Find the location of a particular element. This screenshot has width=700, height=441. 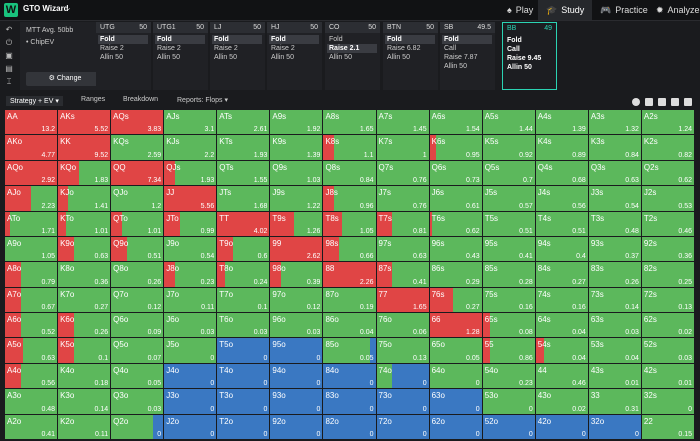

hand-cell-73o: 73o 0 is located at coordinates (403, 402).